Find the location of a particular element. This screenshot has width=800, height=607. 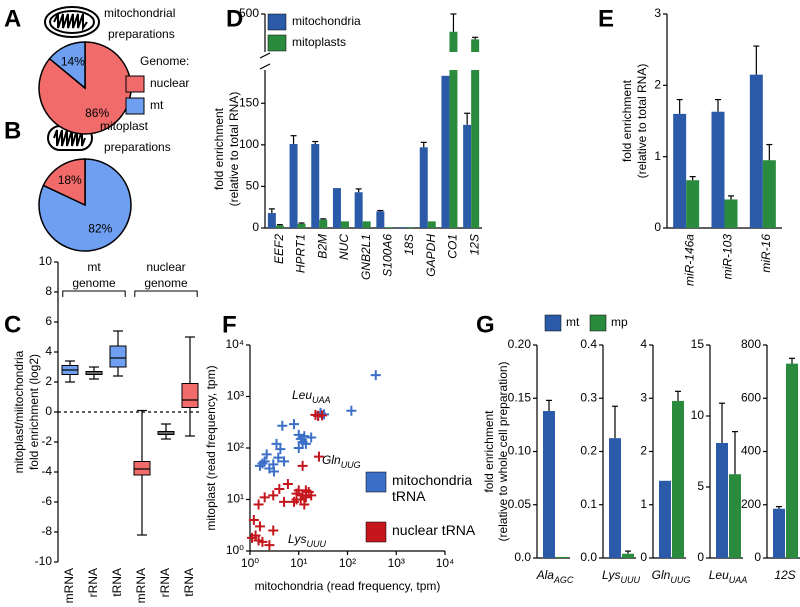

x-tick-label: AlaAGC is located at coordinates (555, 576).